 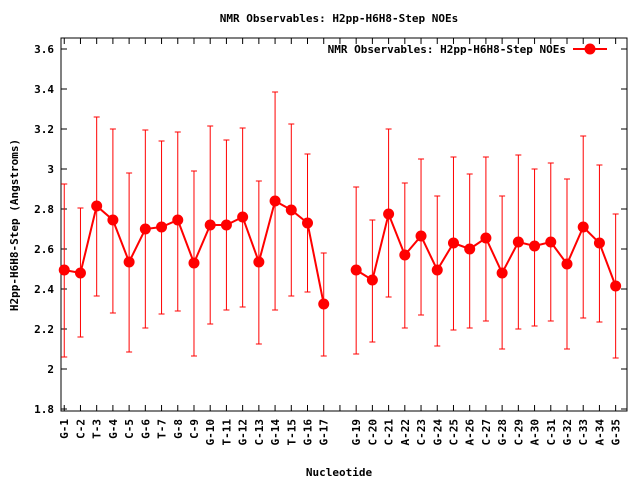 I want to click on x-tick-label: A-34, so click(x=599, y=432).